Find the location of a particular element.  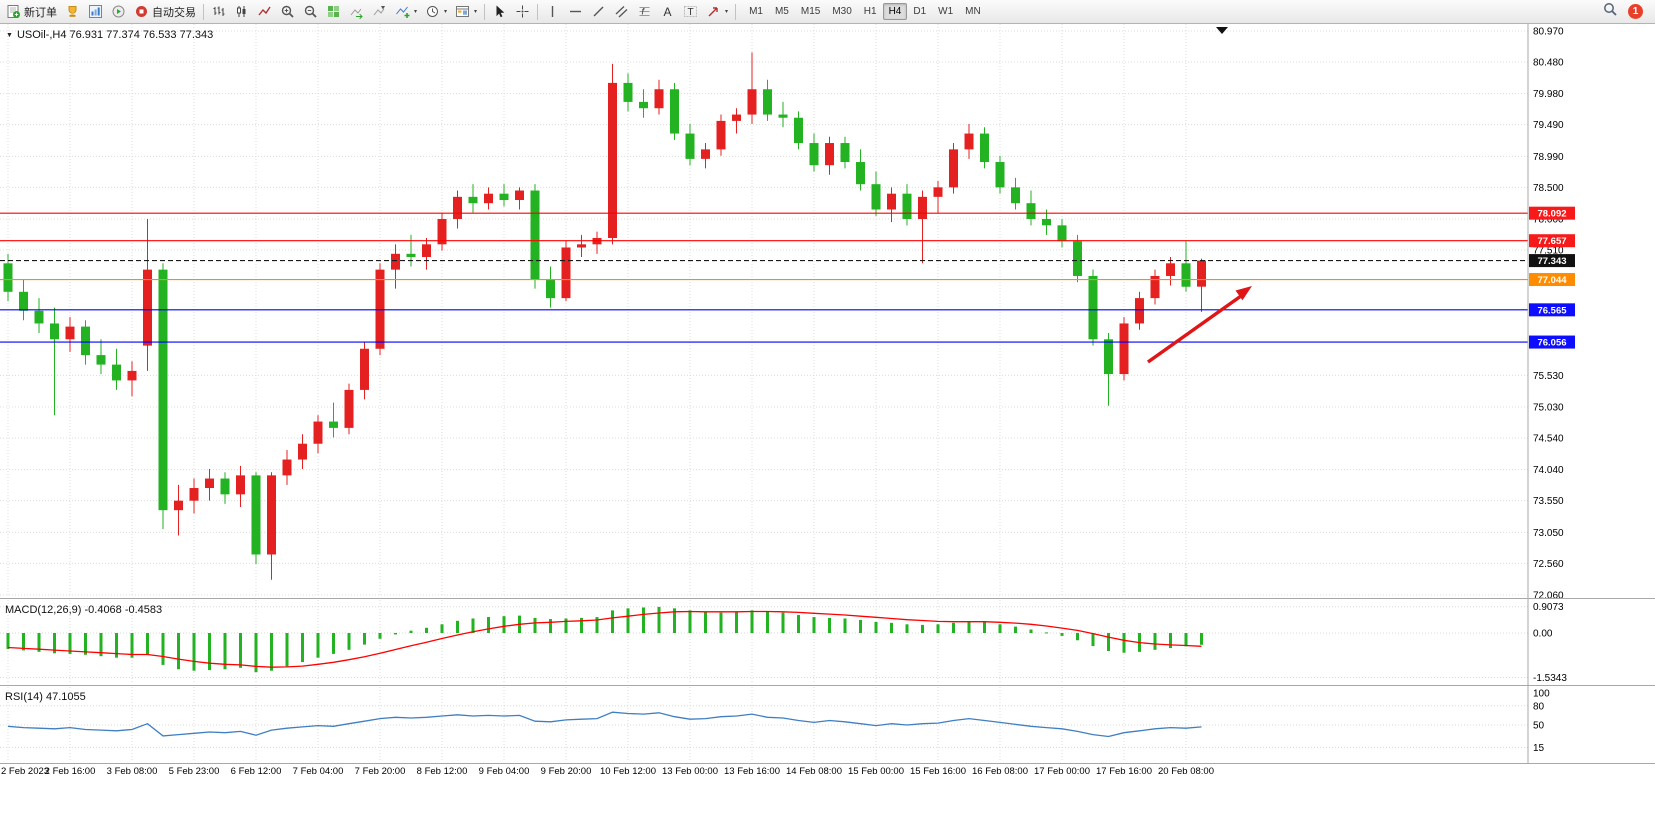

notification-badge: 1 is located at coordinates (1635, 11).